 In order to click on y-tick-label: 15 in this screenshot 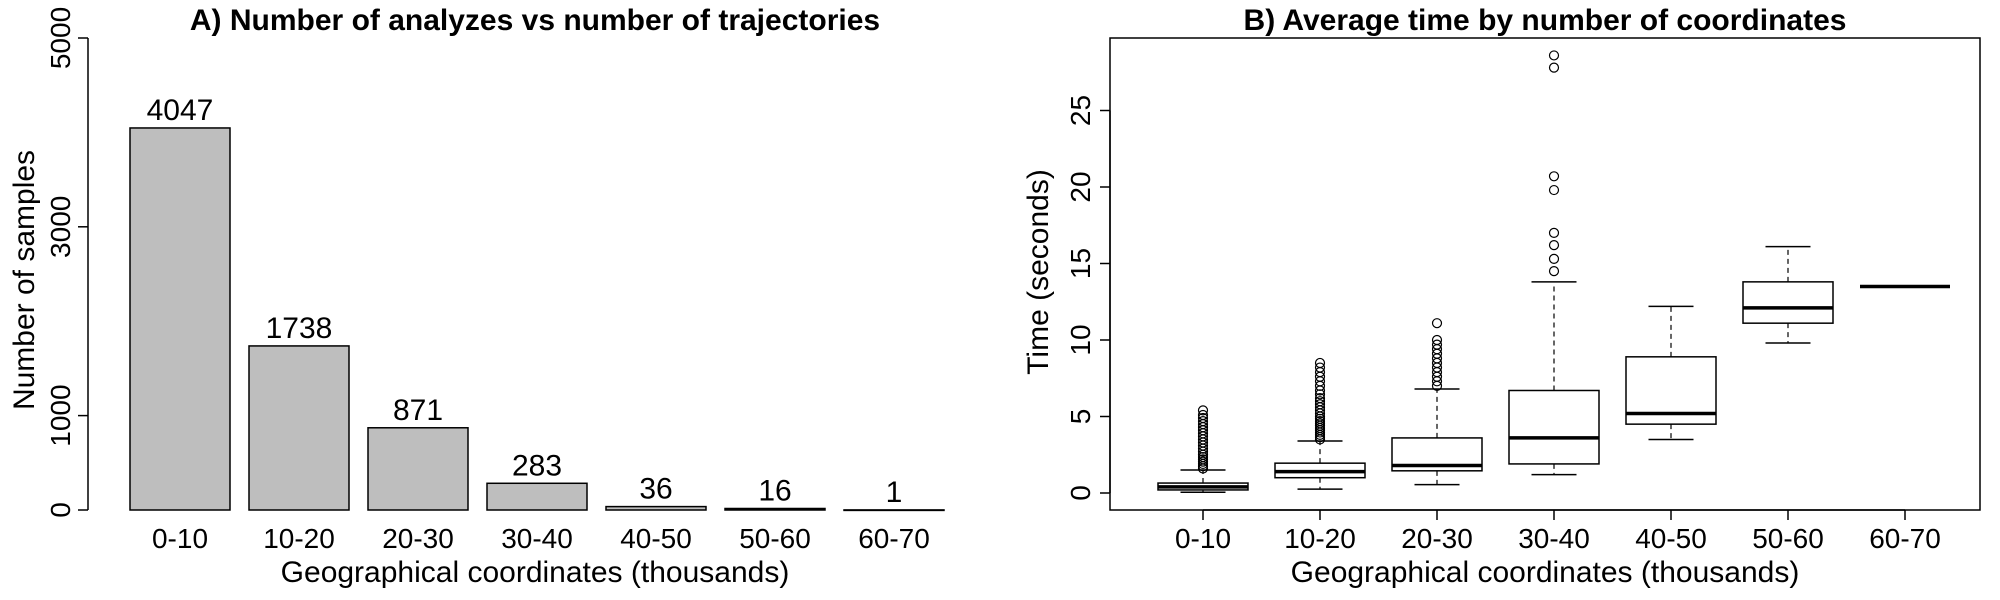, I will do `click(1080, 263)`.